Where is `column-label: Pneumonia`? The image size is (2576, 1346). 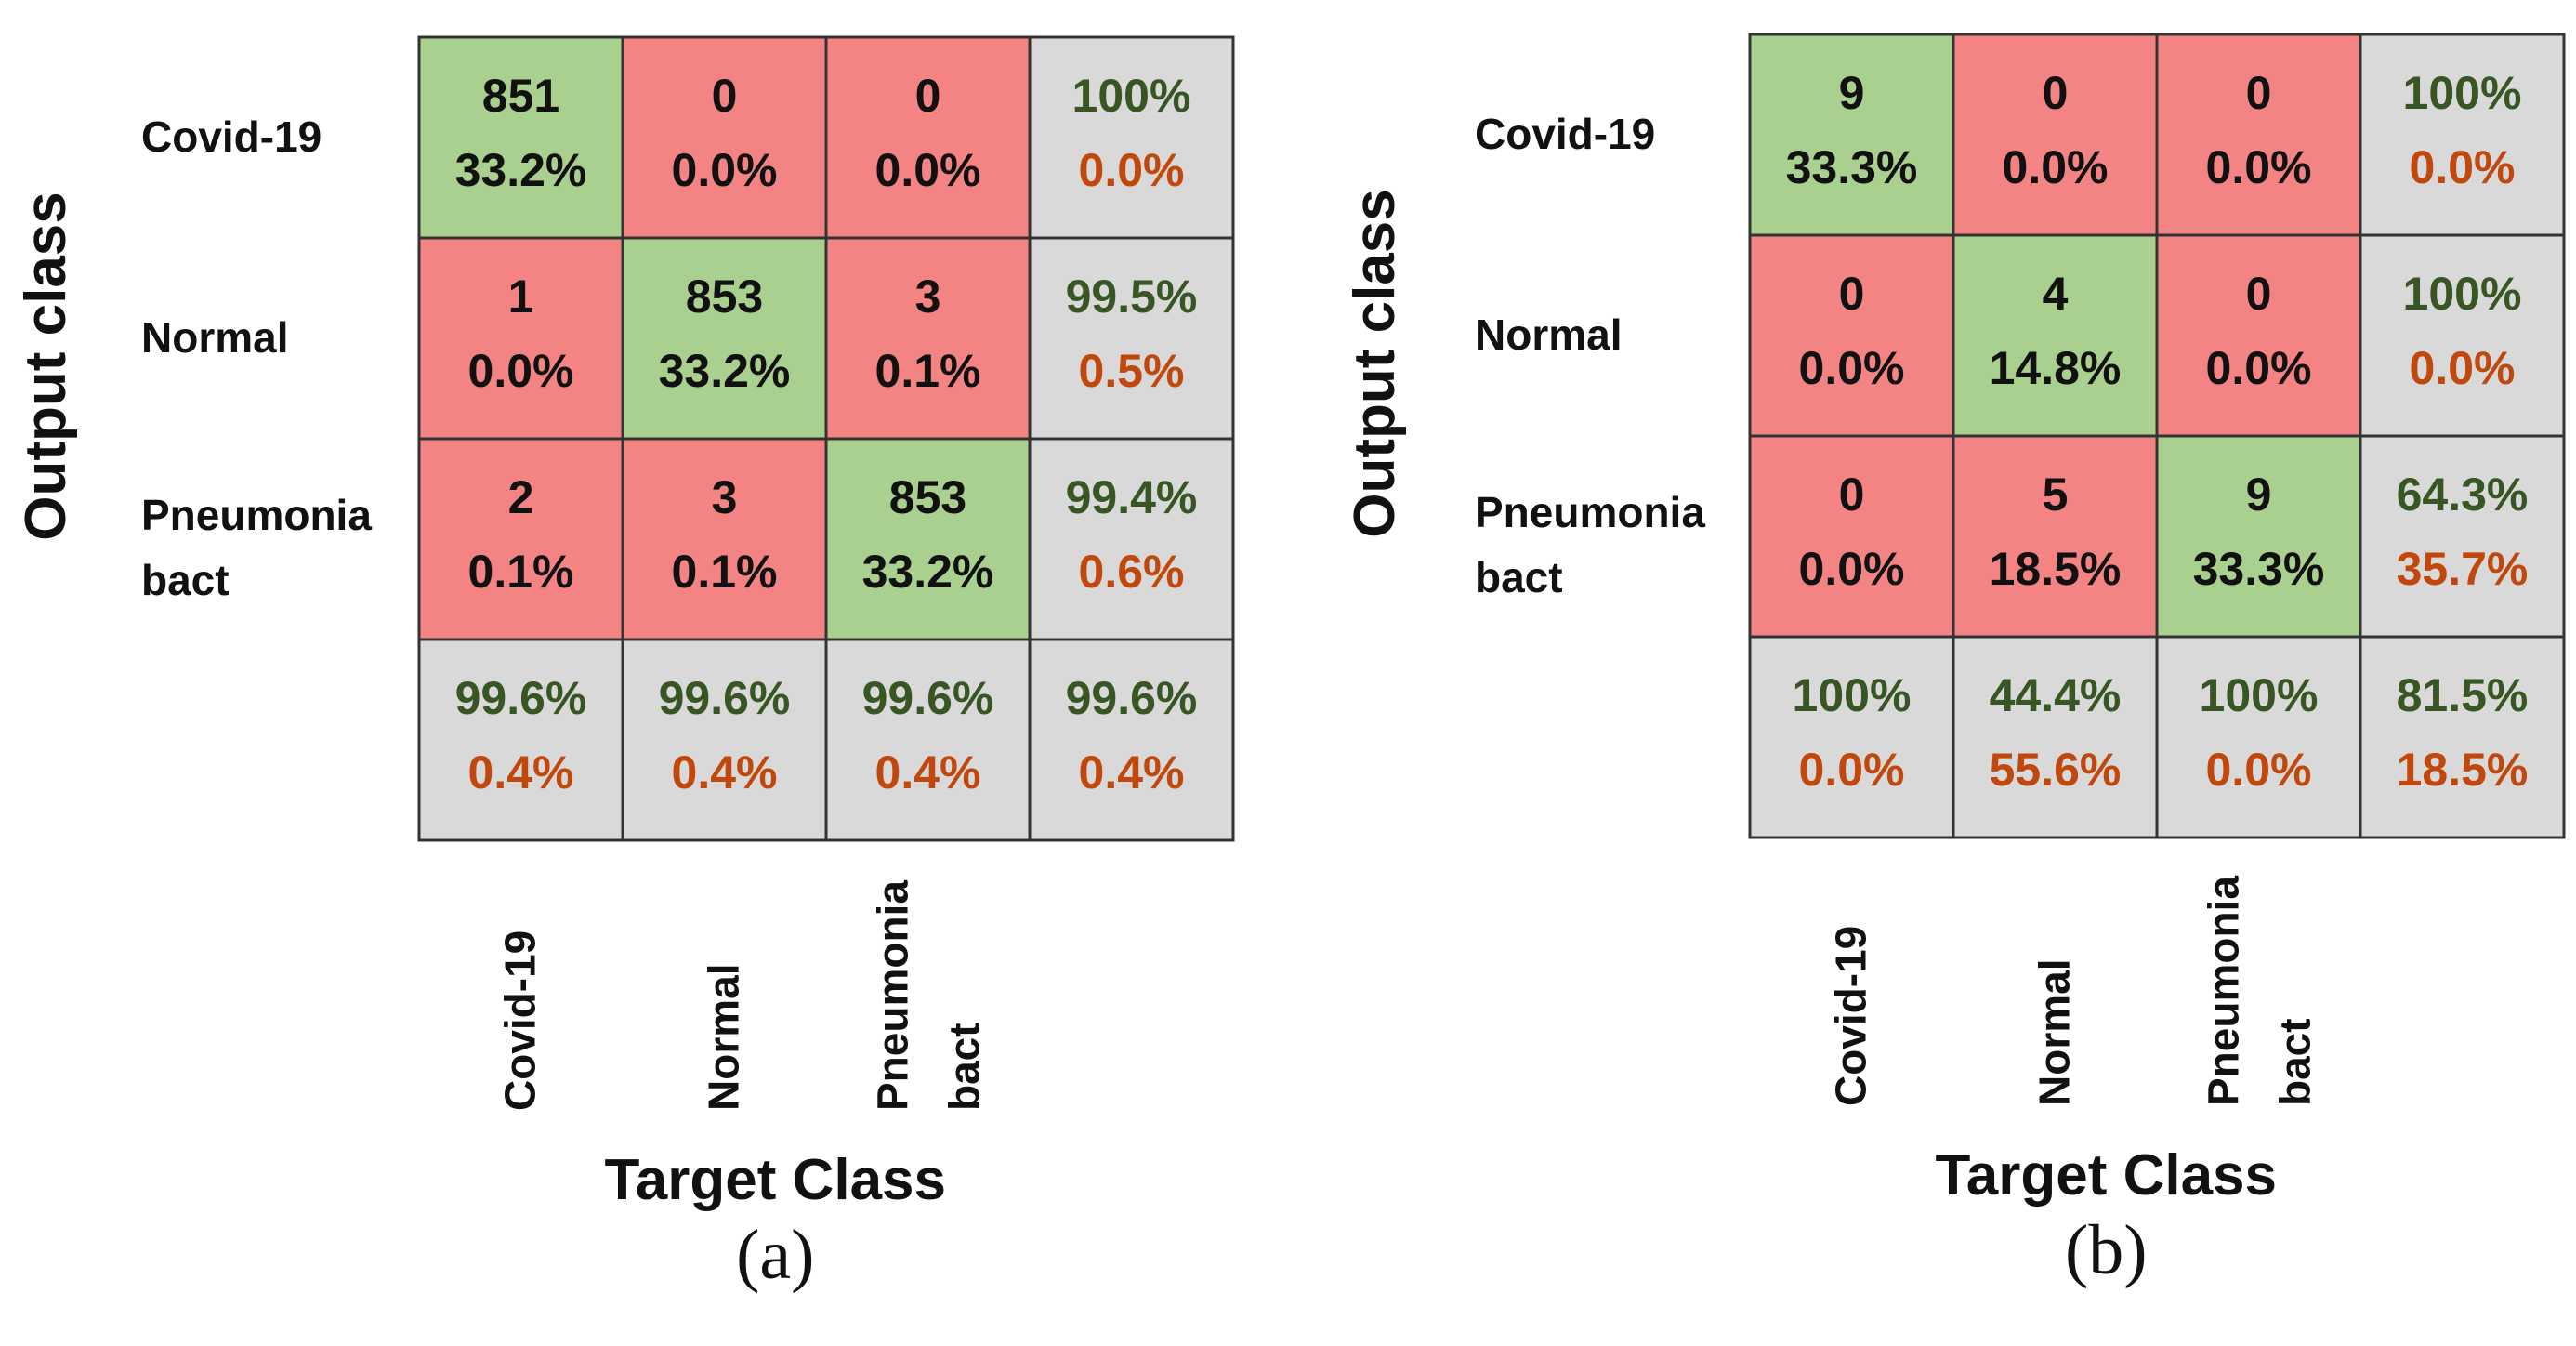 column-label: Pneumonia is located at coordinates (2224, 991).